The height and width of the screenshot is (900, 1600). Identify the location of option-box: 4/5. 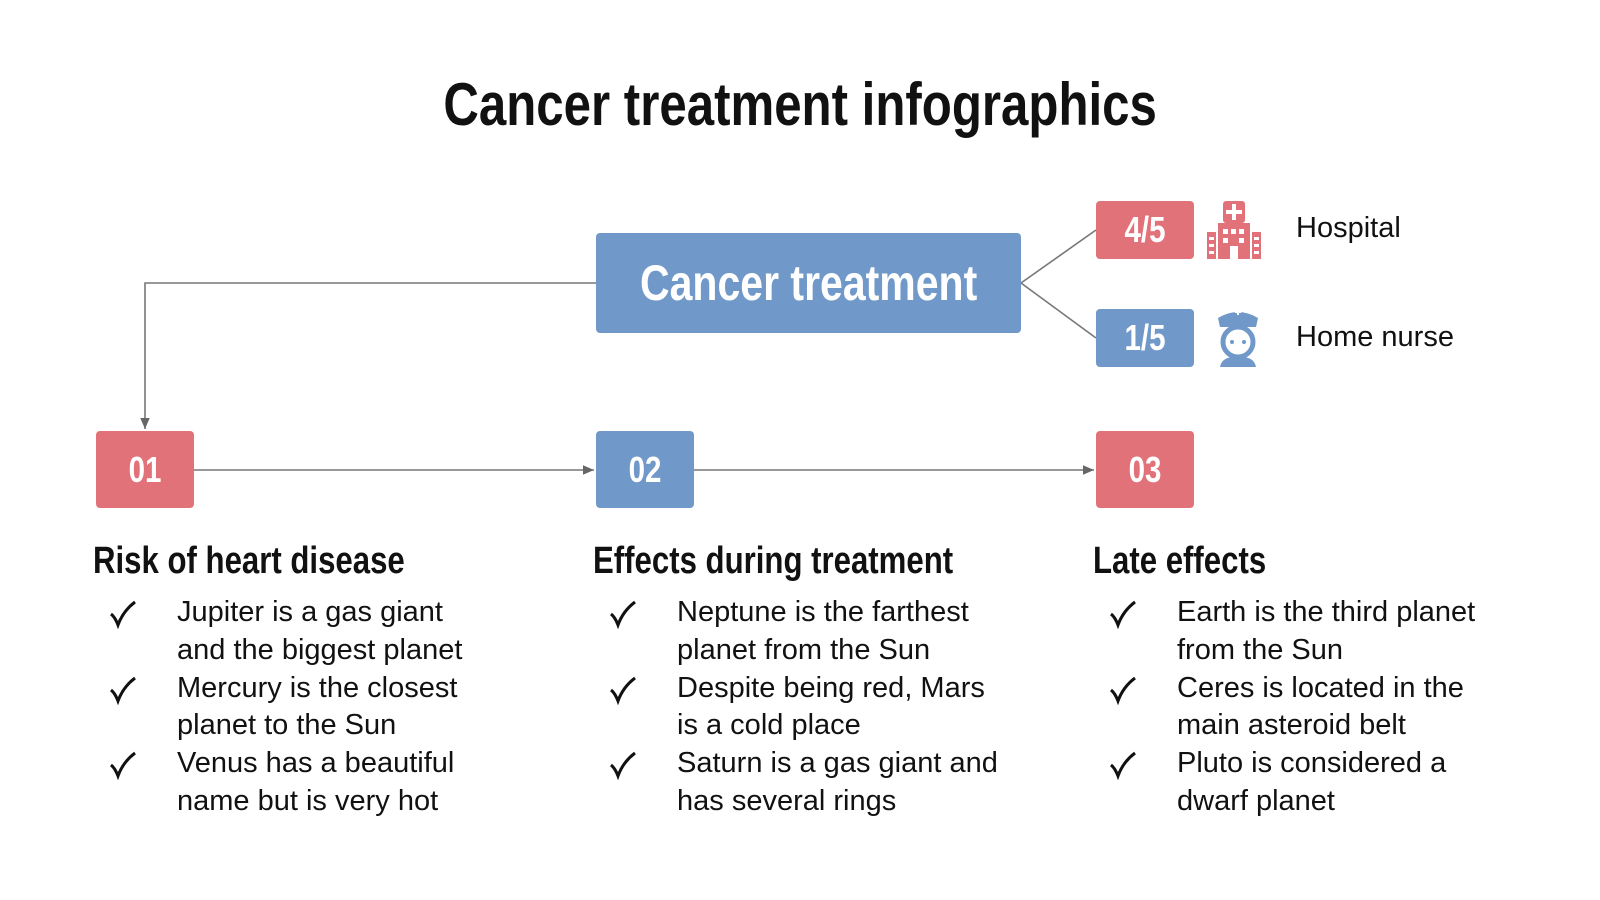
(1145, 230).